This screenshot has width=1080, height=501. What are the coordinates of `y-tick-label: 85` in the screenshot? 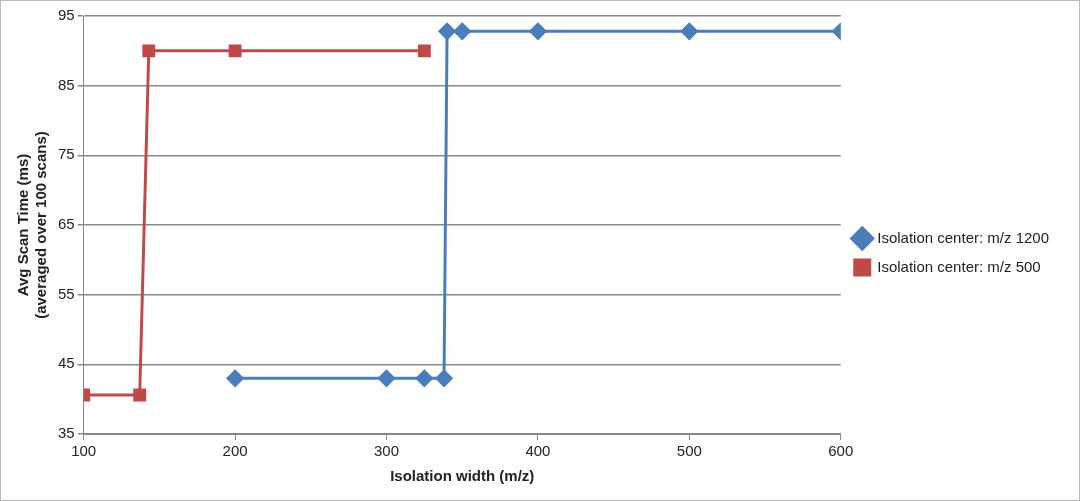 It's located at (66, 84).